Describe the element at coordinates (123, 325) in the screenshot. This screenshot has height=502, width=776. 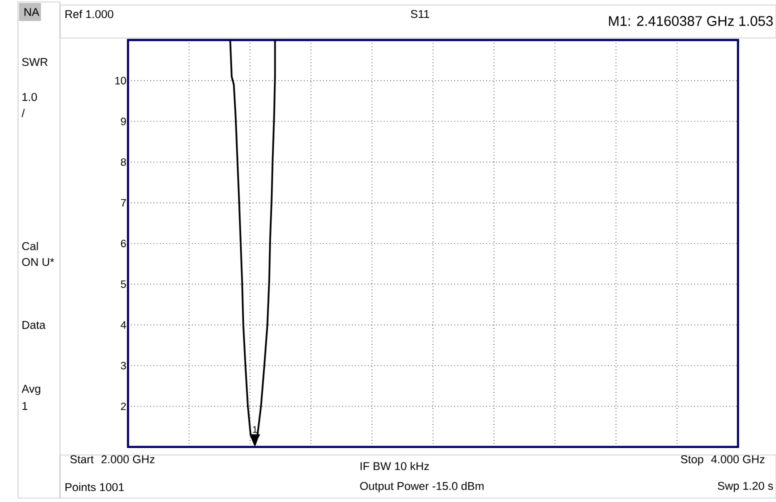
I see `y-tick-label: 4` at that location.